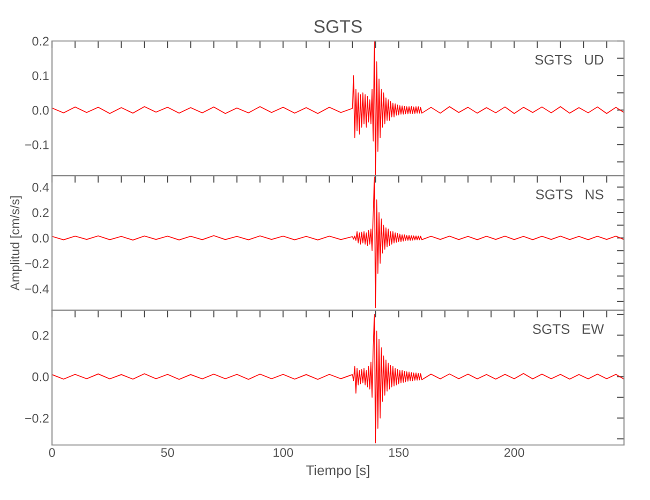  What do you see at coordinates (40, 187) in the screenshot?
I see `y-tick-label: 0.4` at bounding box center [40, 187].